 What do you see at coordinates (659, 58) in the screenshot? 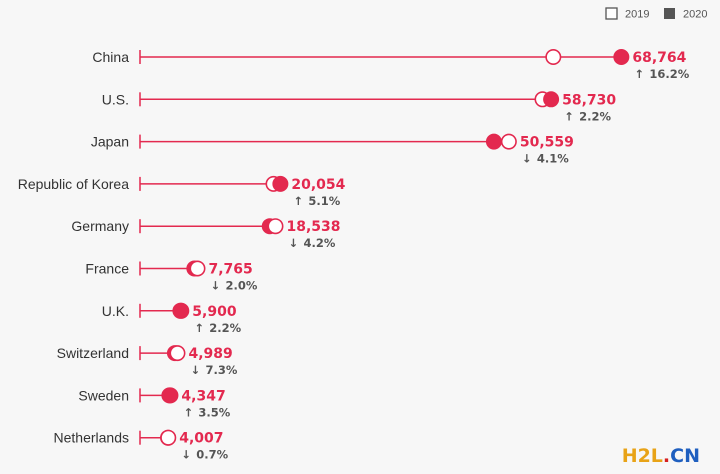
I see `value-label: 68,764` at bounding box center [659, 58].